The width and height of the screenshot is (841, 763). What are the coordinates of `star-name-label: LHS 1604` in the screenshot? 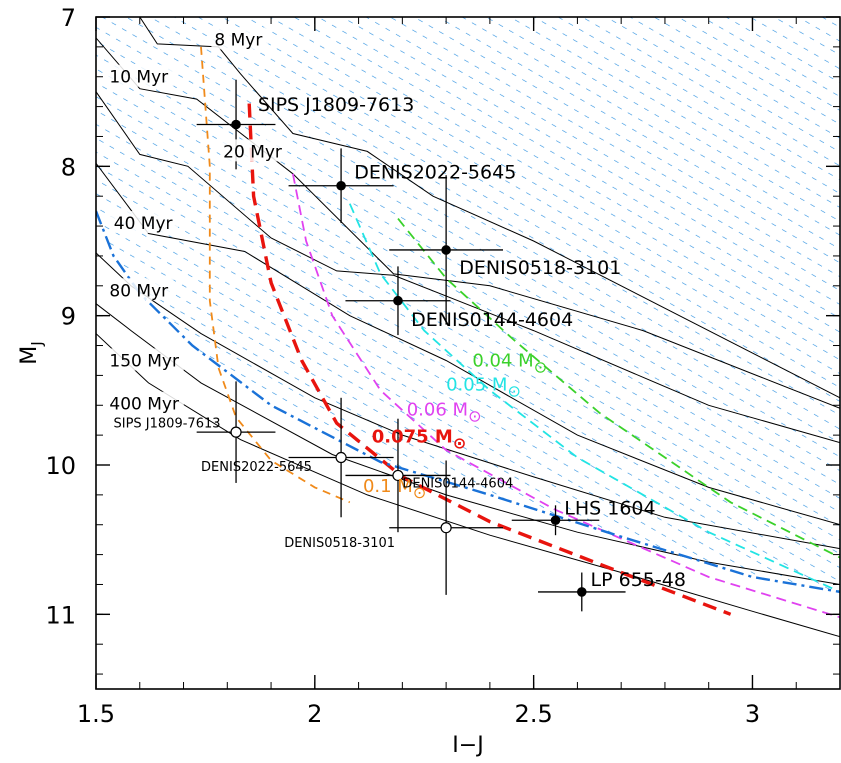 It's located at (609, 508).